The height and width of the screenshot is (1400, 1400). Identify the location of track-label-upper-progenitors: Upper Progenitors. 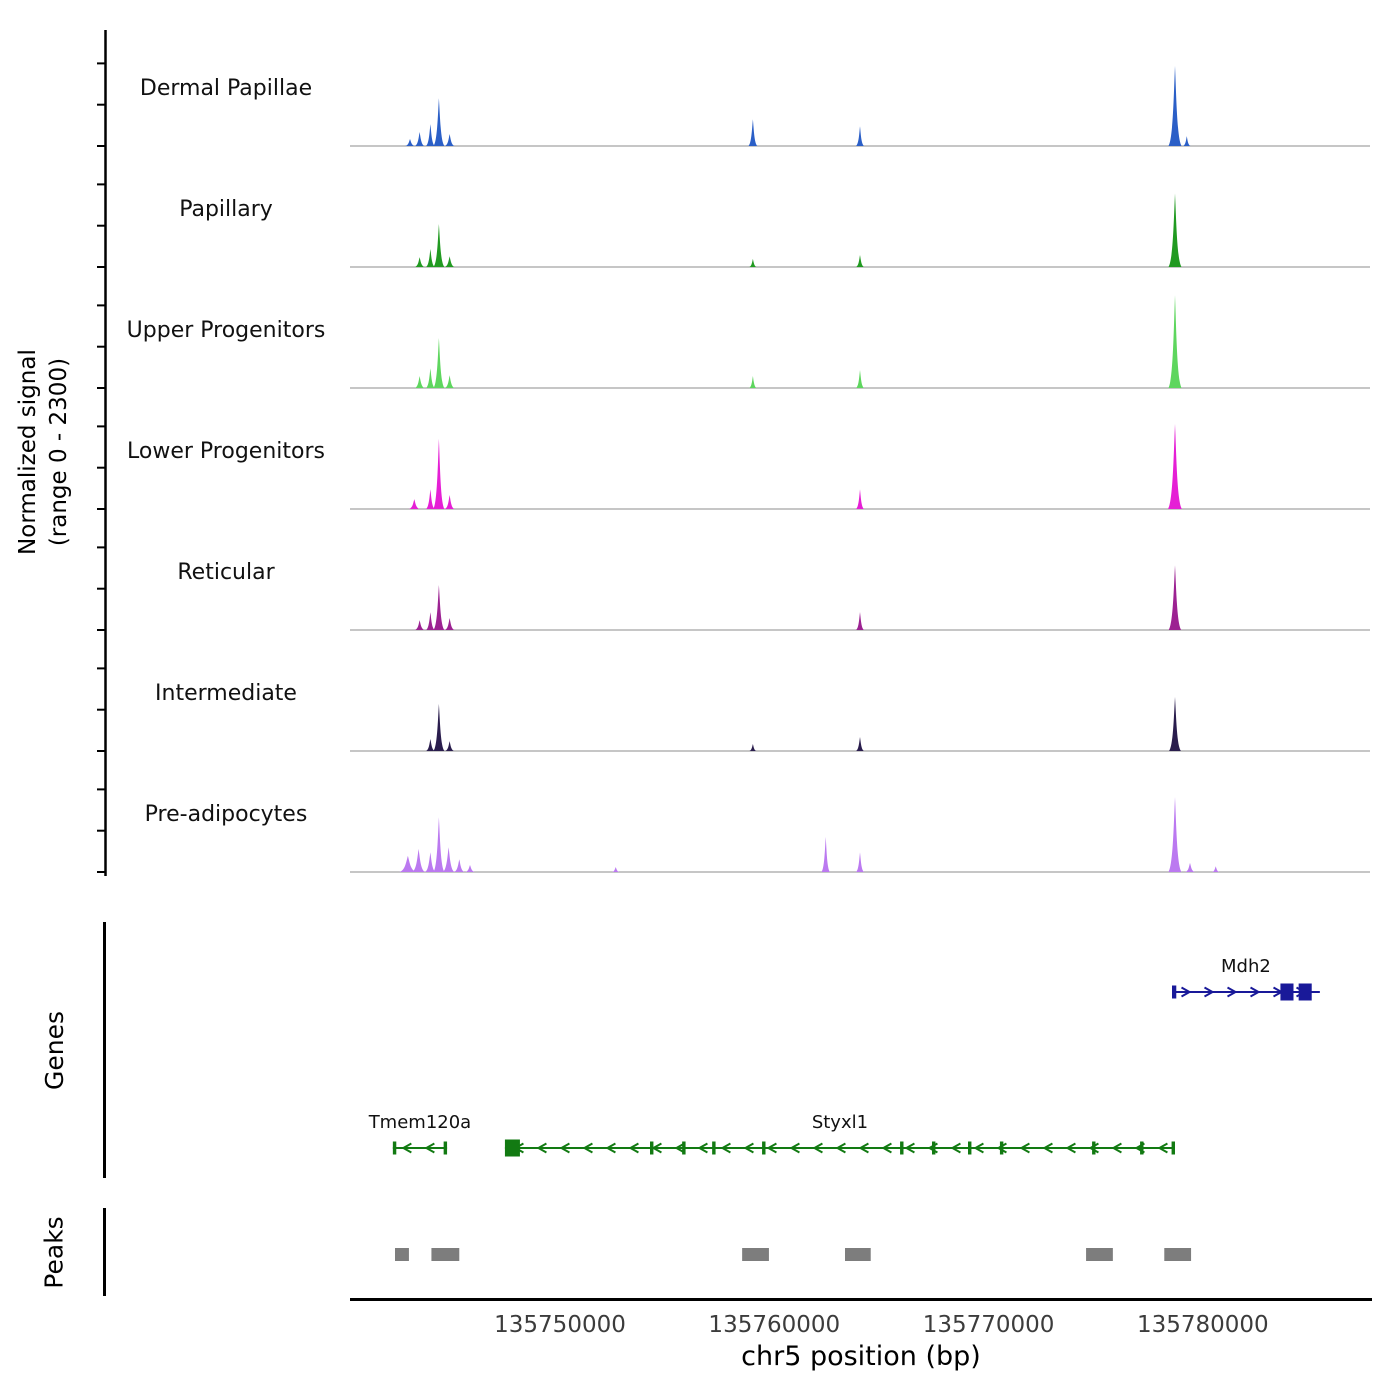
(226, 330).